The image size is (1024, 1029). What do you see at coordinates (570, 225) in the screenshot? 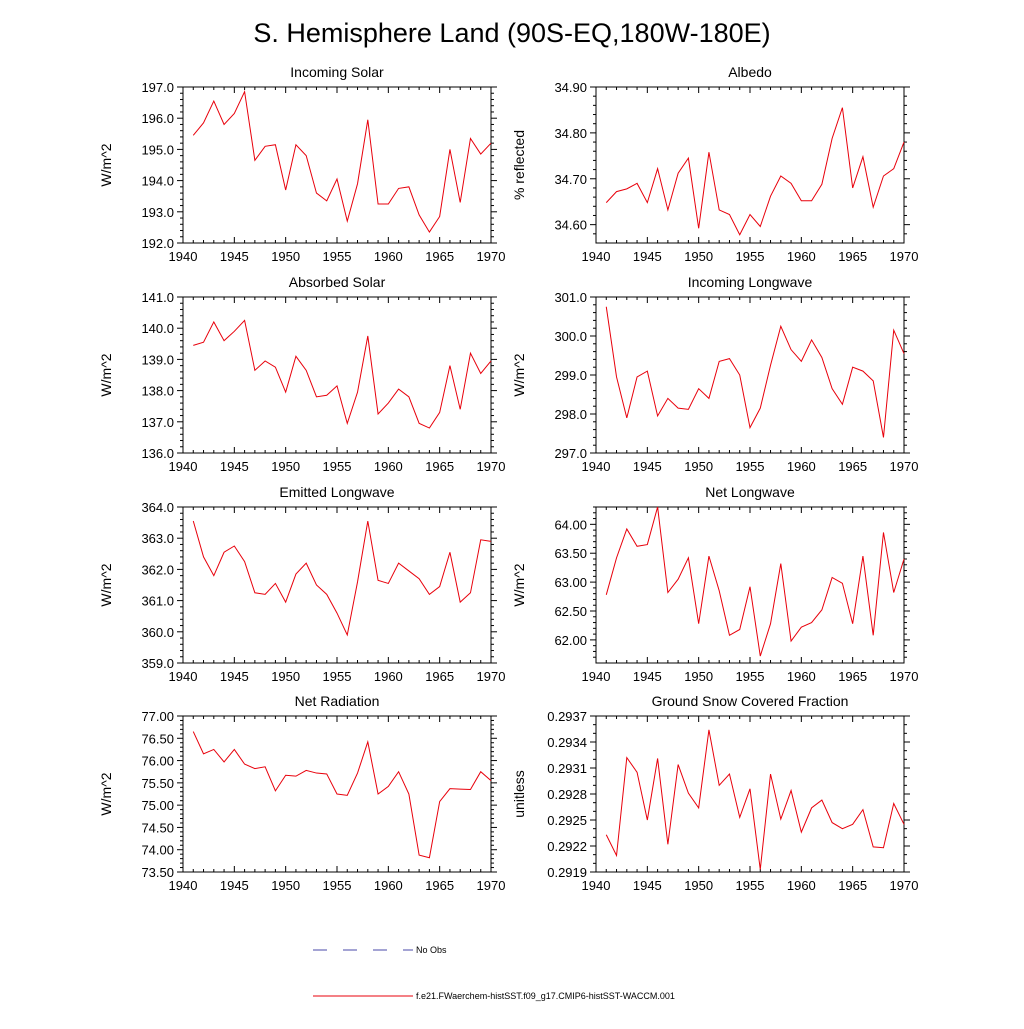
I see `y-tick-label: 34.60` at bounding box center [570, 225].